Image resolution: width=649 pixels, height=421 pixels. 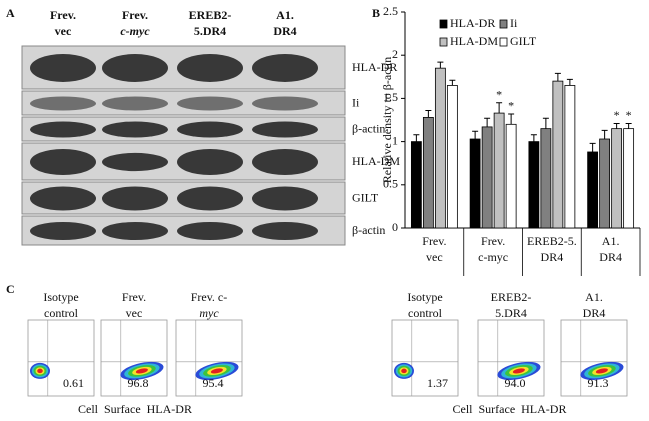 I want to click on quadrant-percent: 91.3, so click(x=598, y=383).